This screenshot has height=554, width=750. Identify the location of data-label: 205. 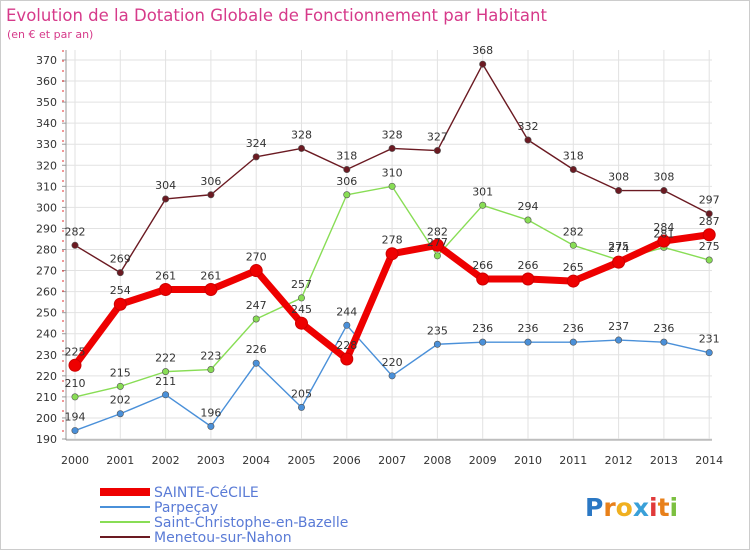
(301, 393).